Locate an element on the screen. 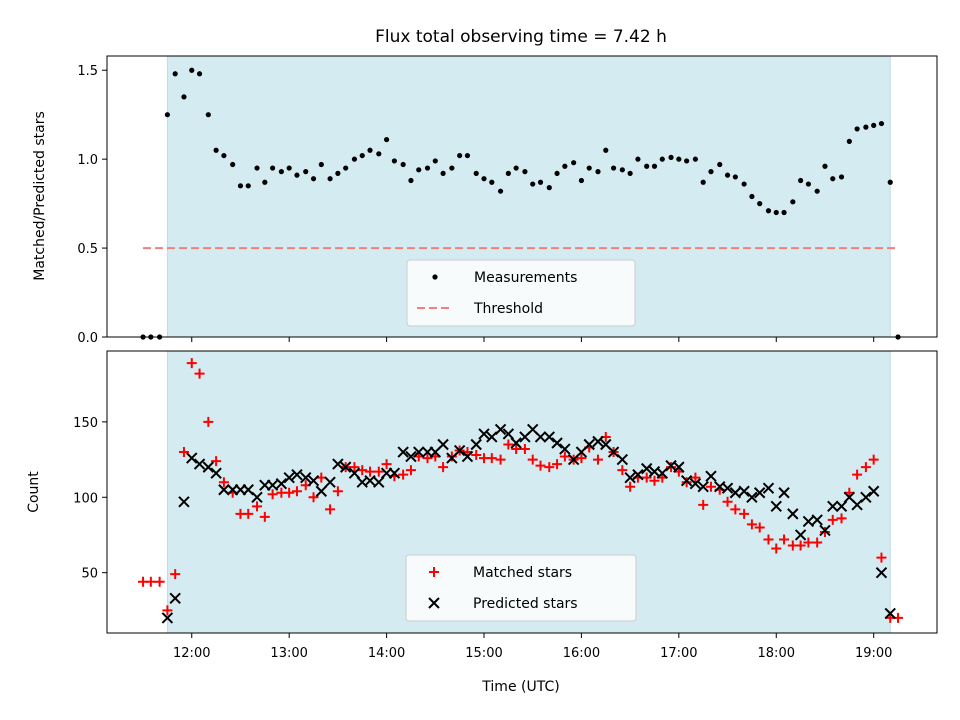 This screenshot has height=720, width=960. chart-title: Flux total observing time = 7.42 h is located at coordinates (521, 37).